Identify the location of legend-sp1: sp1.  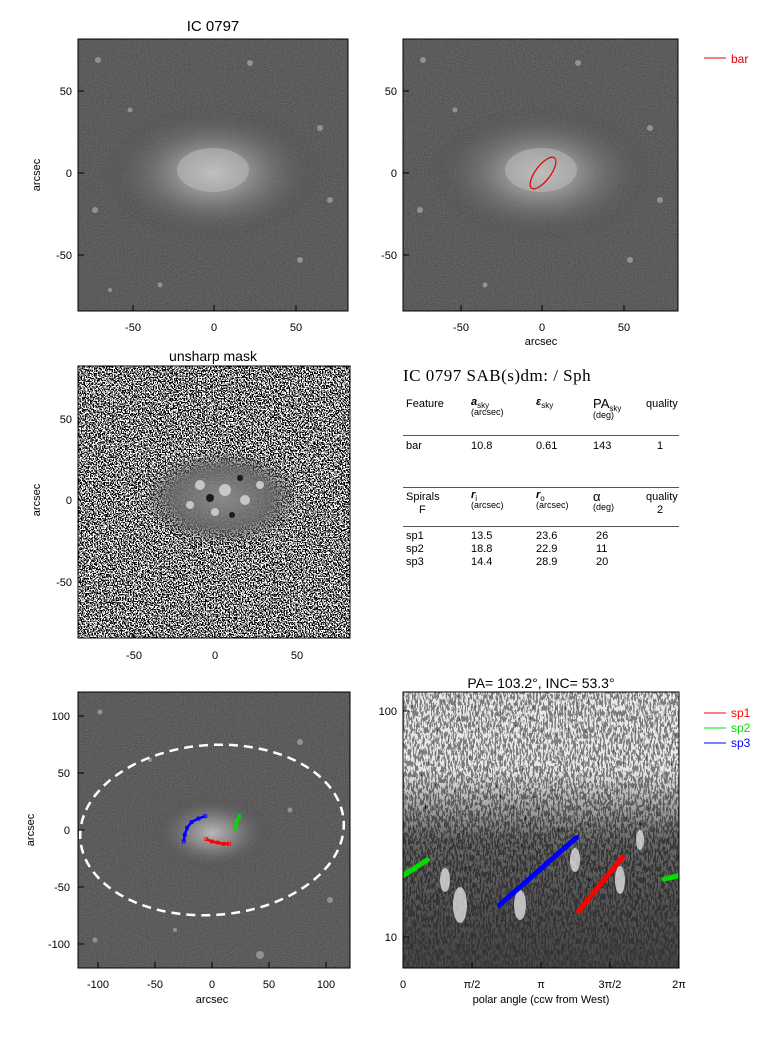
(741, 713).